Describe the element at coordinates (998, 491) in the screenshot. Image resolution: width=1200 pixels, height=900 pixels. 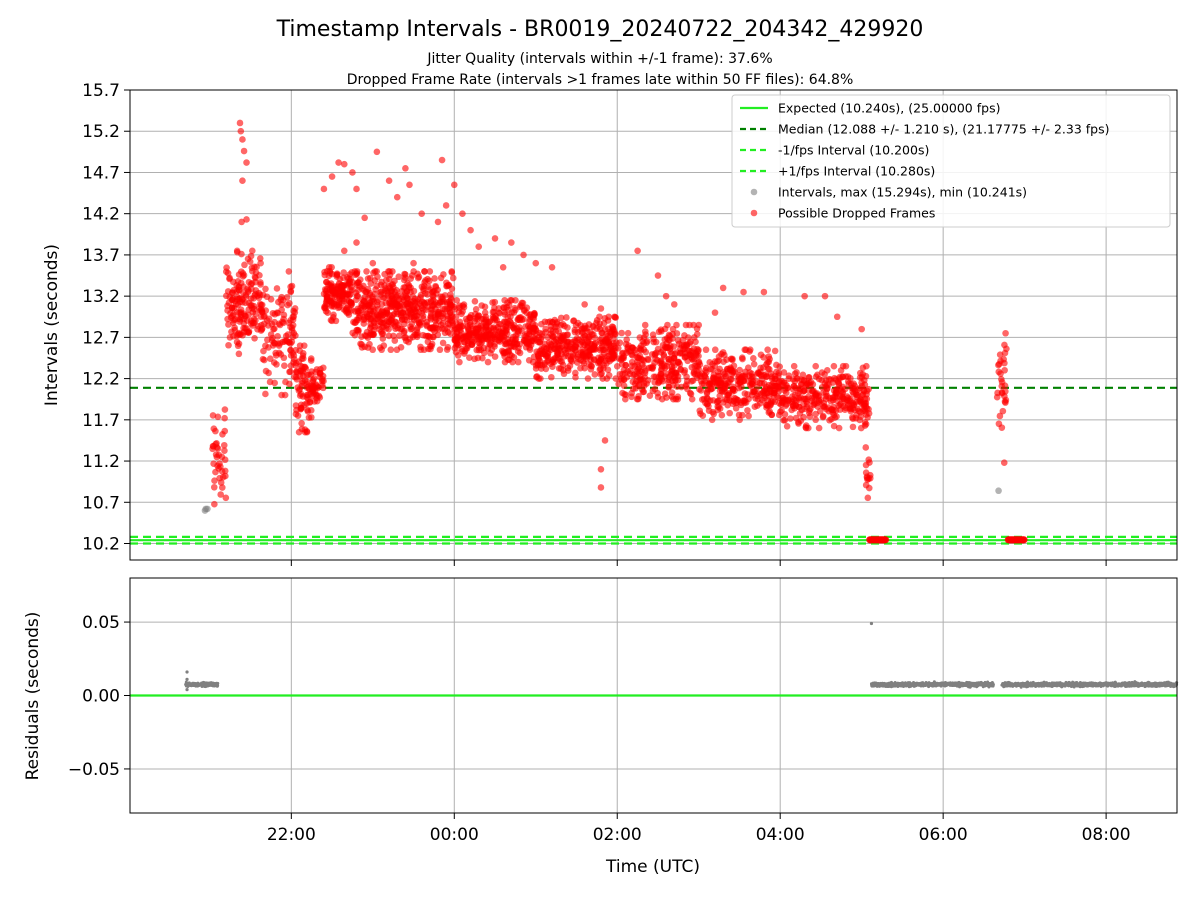
I see `interval-point` at that location.